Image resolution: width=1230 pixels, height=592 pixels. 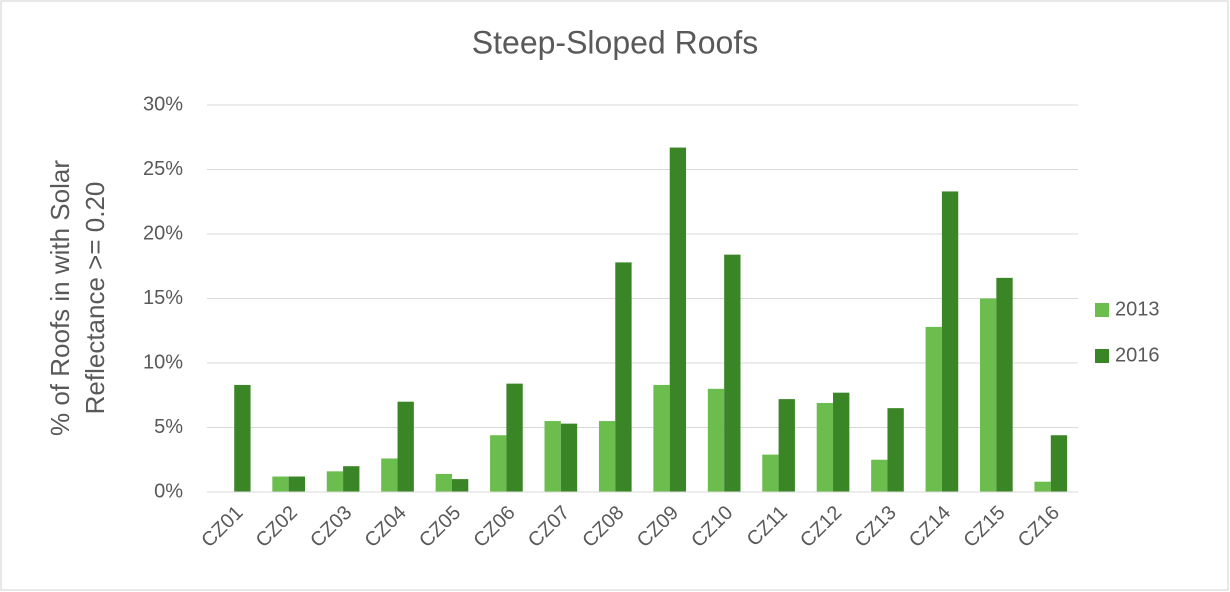 I want to click on y-axis-title: % of Roofs in with Solar, so click(x=60, y=298).